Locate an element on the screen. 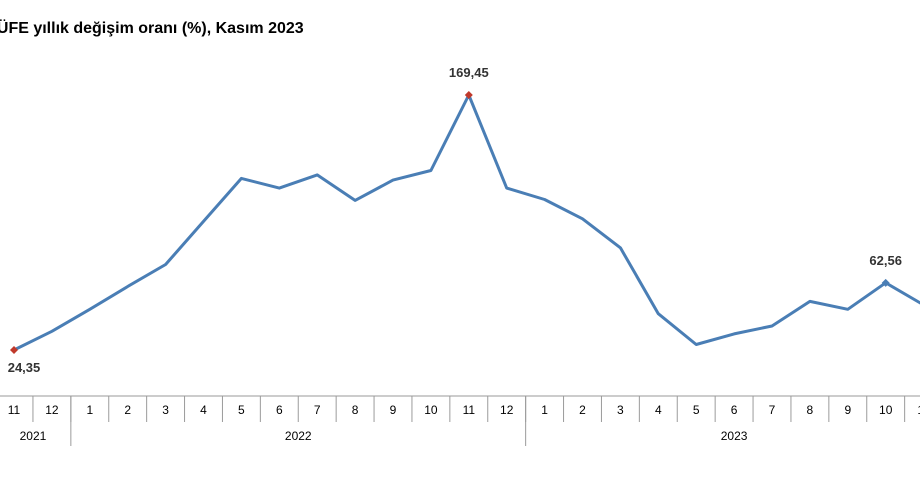 This screenshot has height=480, width=920. data-label: 169,45 is located at coordinates (469, 72).